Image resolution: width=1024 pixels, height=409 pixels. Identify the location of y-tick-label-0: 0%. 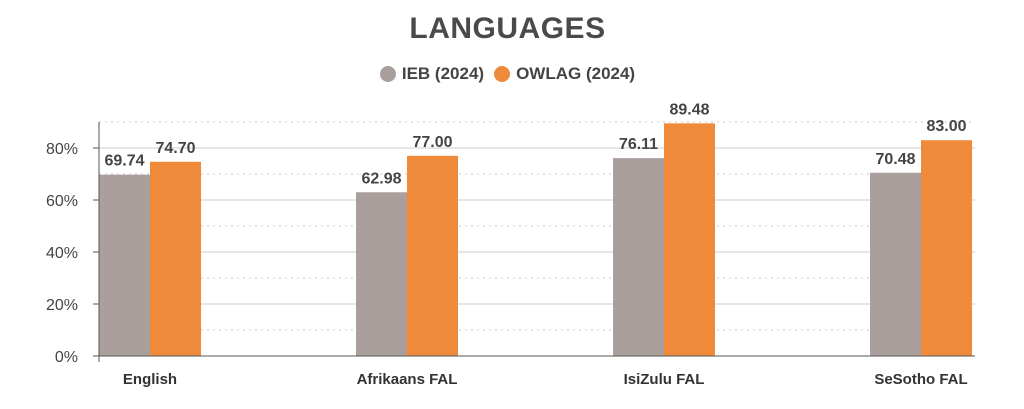
(66, 357).